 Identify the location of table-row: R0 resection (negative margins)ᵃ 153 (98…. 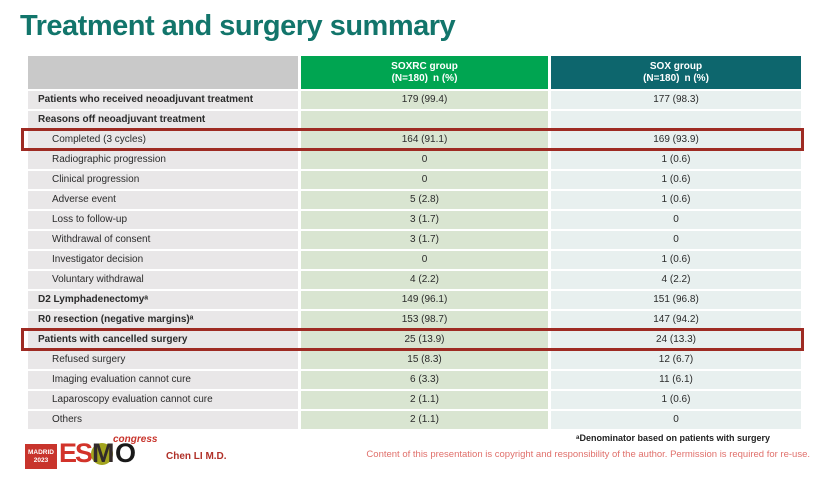
(414, 320).